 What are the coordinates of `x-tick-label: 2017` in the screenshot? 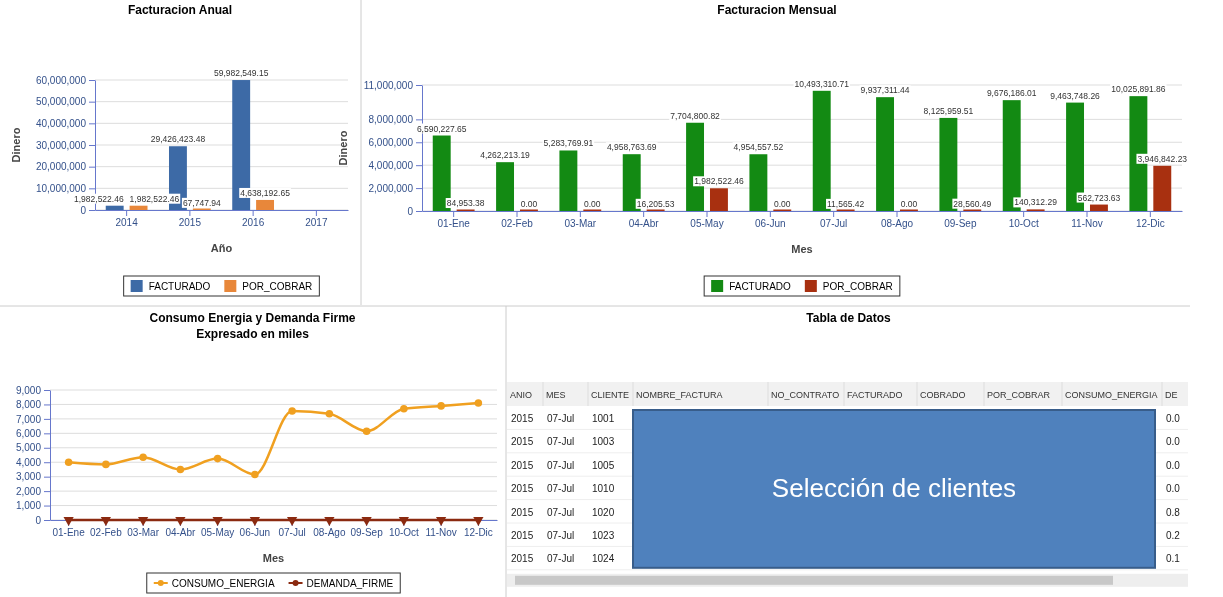 It's located at (316, 223).